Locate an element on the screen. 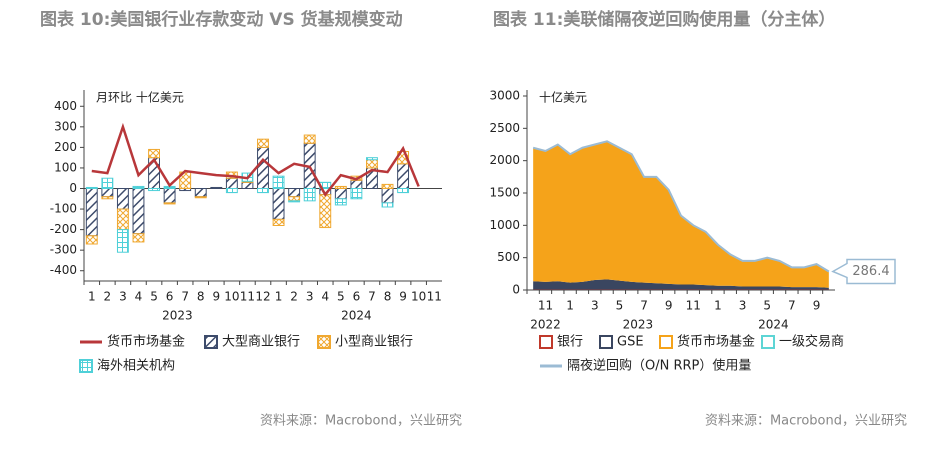 The image size is (943, 449). y-tick-label: -300 is located at coordinates (63, 250).